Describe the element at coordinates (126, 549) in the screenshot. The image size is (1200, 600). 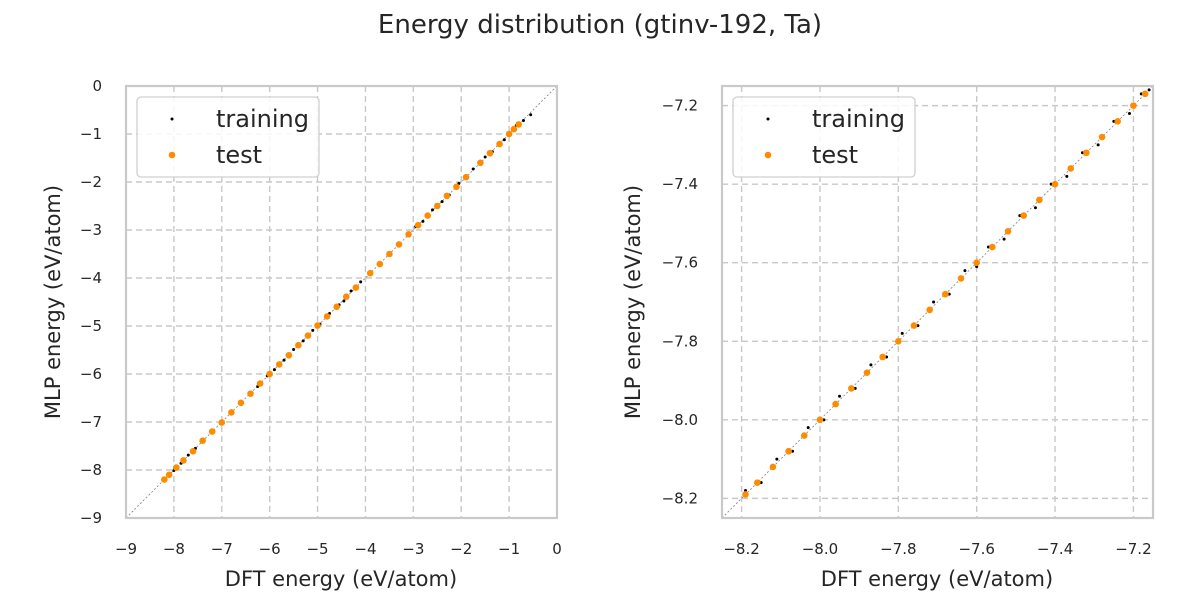
I see `x-tick-label: −9` at that location.